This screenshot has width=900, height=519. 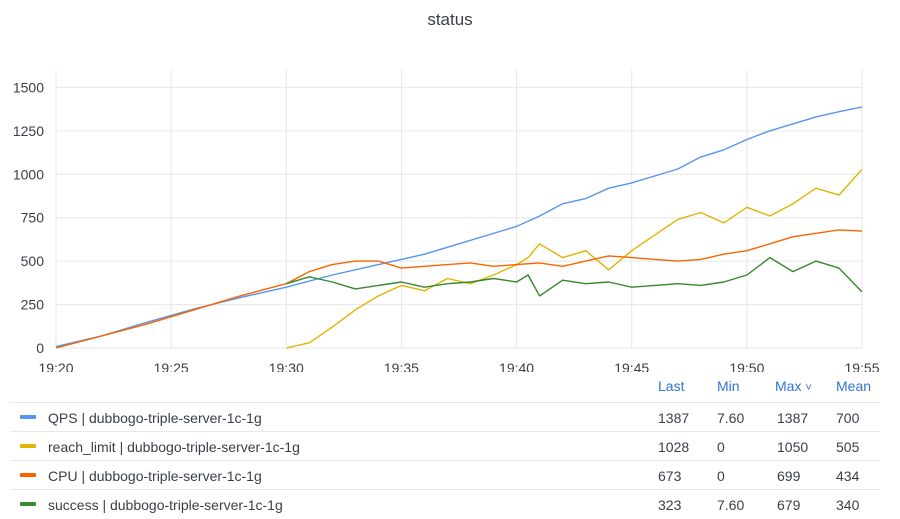 I want to click on series-name: QPS | dubbogo-triple-server-1c-1g, so click(x=155, y=418).